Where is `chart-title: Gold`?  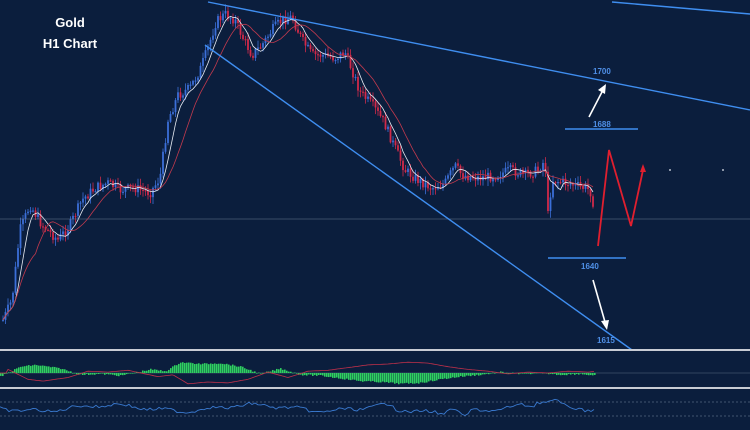 chart-title: Gold is located at coordinates (70, 22).